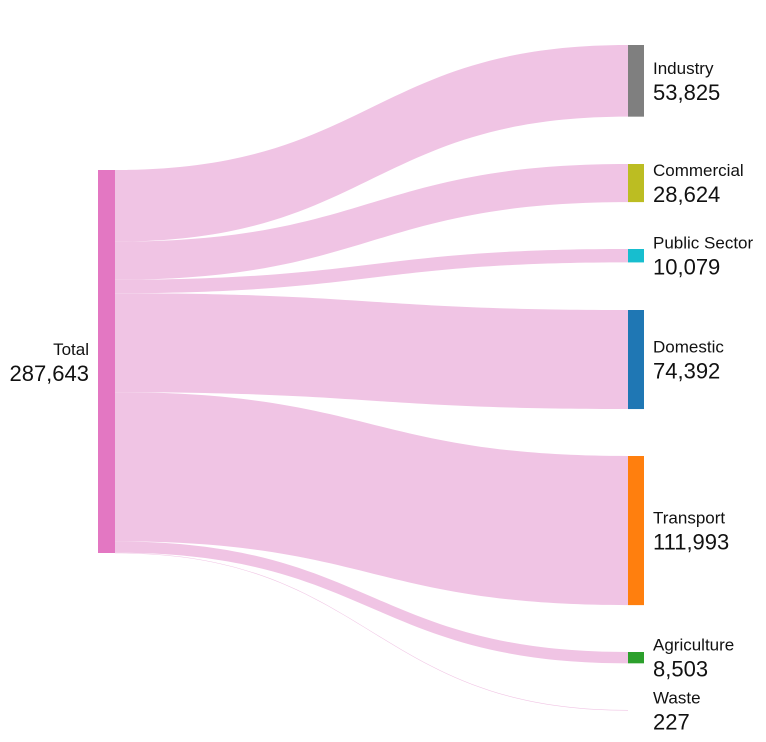 This screenshot has height=742, width=766. I want to click on node-name-label-commercial: Commercial, so click(698, 170).